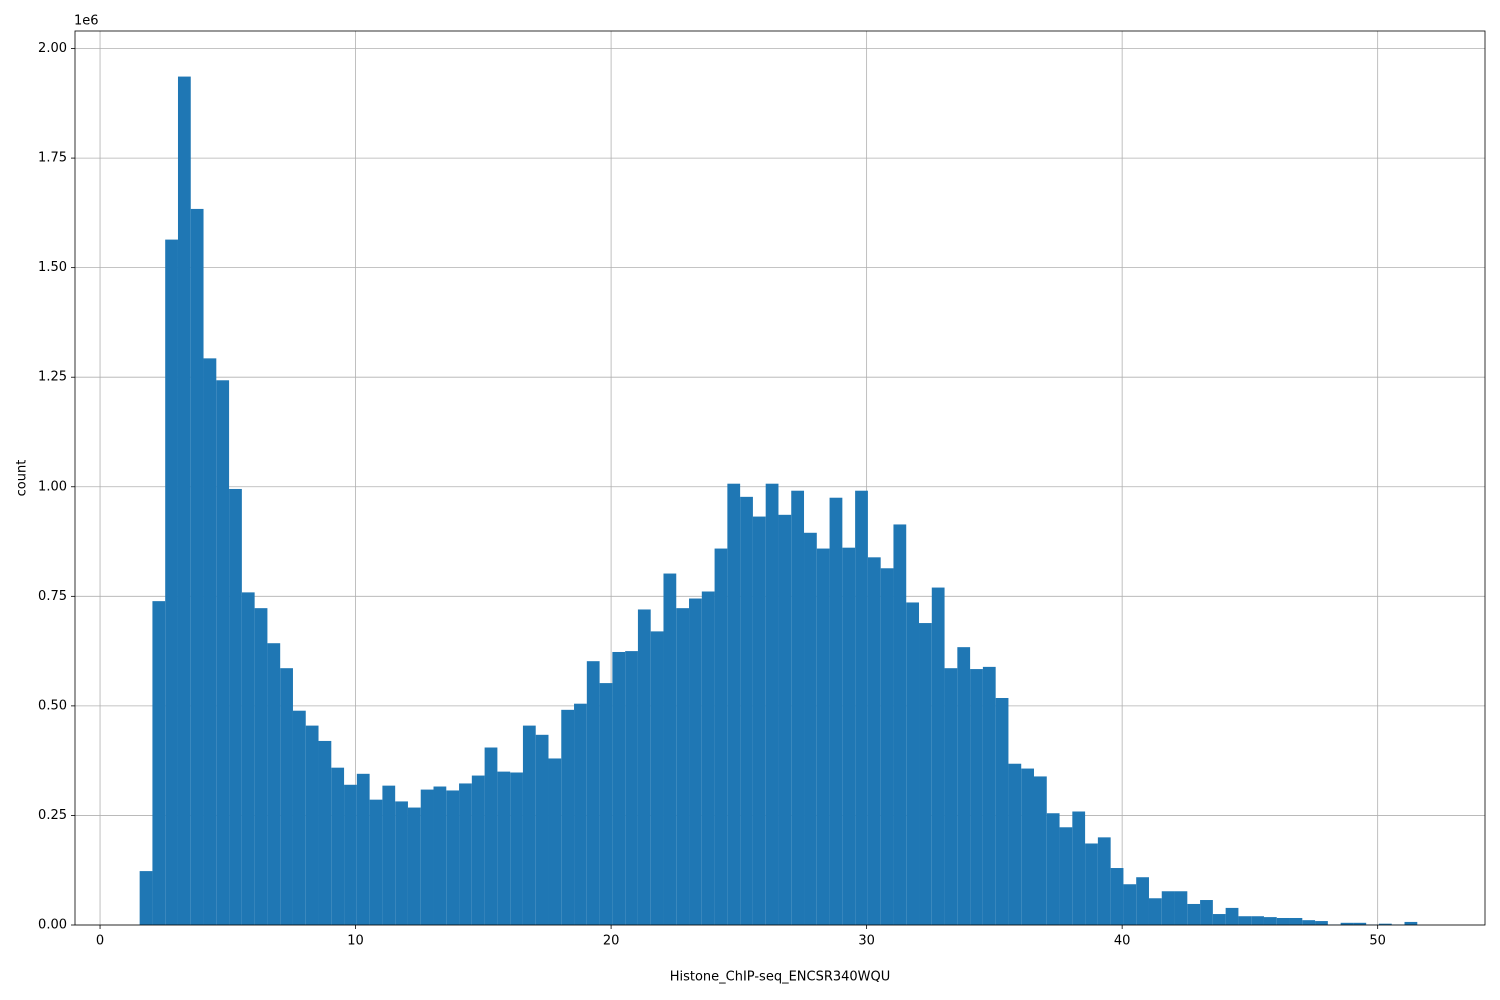 Image resolution: width=1500 pixels, height=1000 pixels. I want to click on y-tick-label: 0.50, so click(52, 705).